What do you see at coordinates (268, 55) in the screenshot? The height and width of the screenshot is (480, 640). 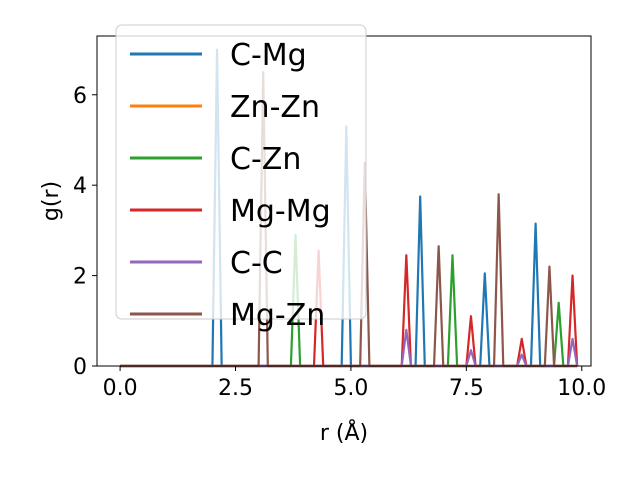 I see `legend-label-0: C-Mg` at bounding box center [268, 55].